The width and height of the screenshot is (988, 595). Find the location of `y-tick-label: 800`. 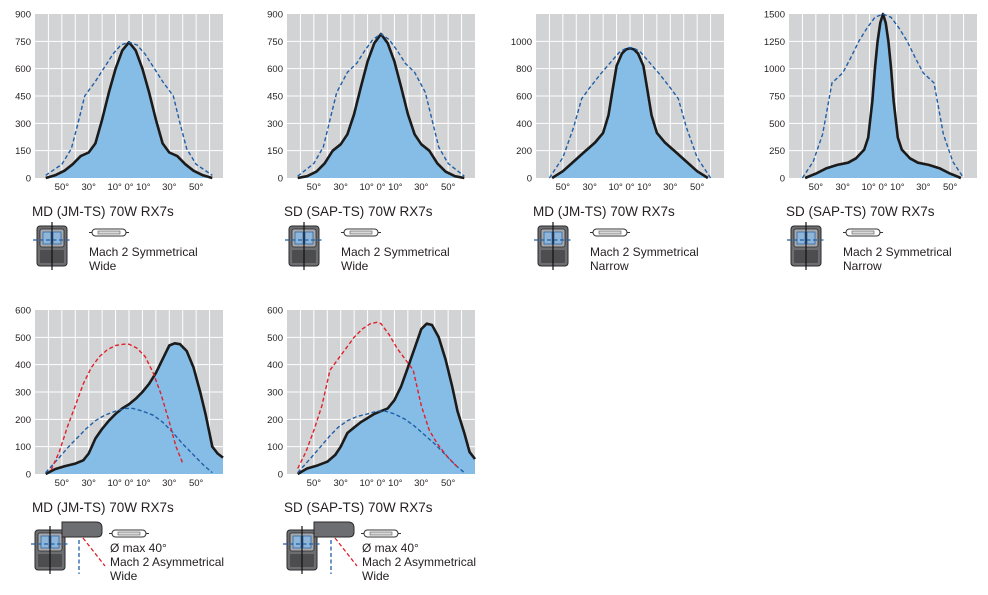

y-tick-label: 800 is located at coordinates (524, 69).